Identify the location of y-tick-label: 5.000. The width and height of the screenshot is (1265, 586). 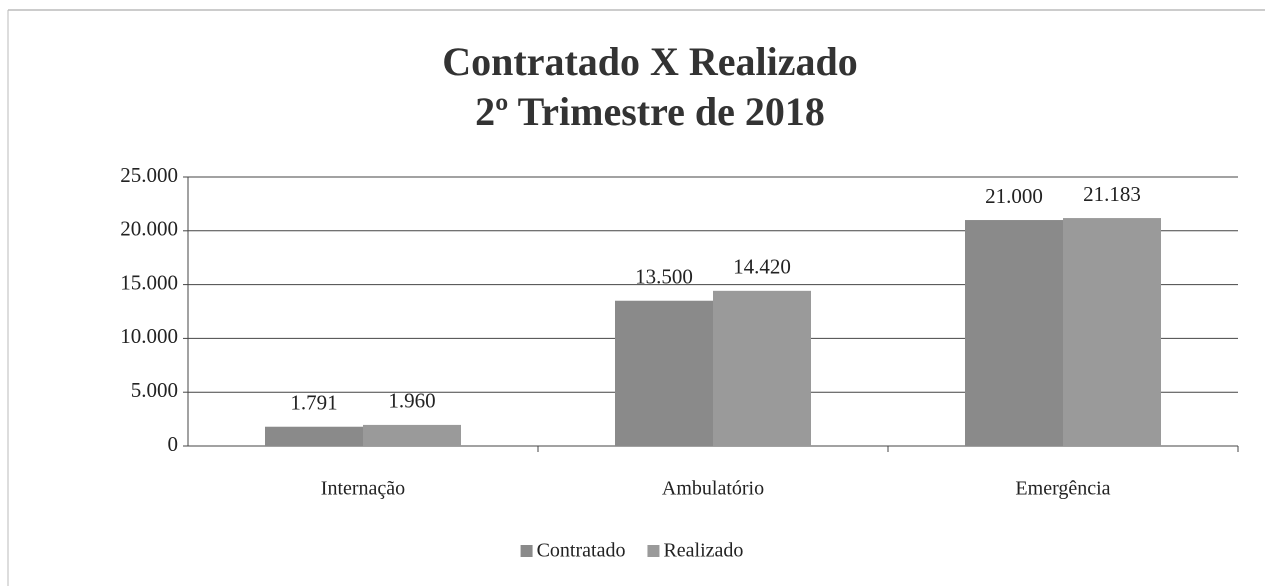
(154, 390).